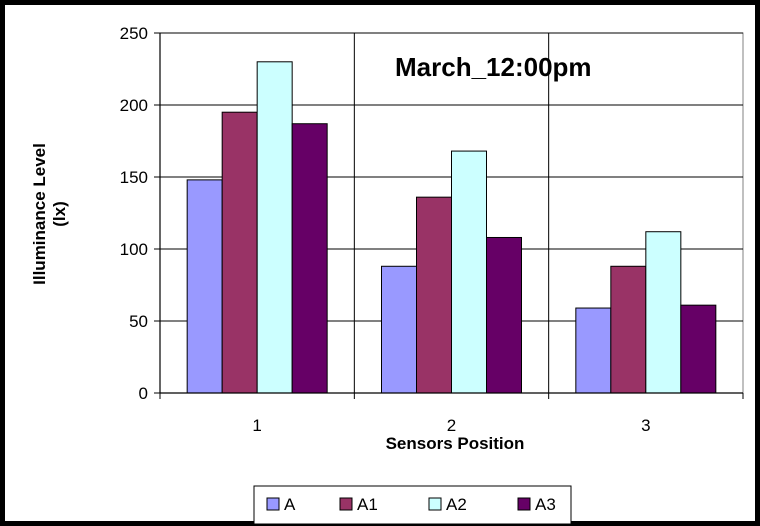 The image size is (760, 526). I want to click on x-axis-title: Sensors Position, so click(455, 443).